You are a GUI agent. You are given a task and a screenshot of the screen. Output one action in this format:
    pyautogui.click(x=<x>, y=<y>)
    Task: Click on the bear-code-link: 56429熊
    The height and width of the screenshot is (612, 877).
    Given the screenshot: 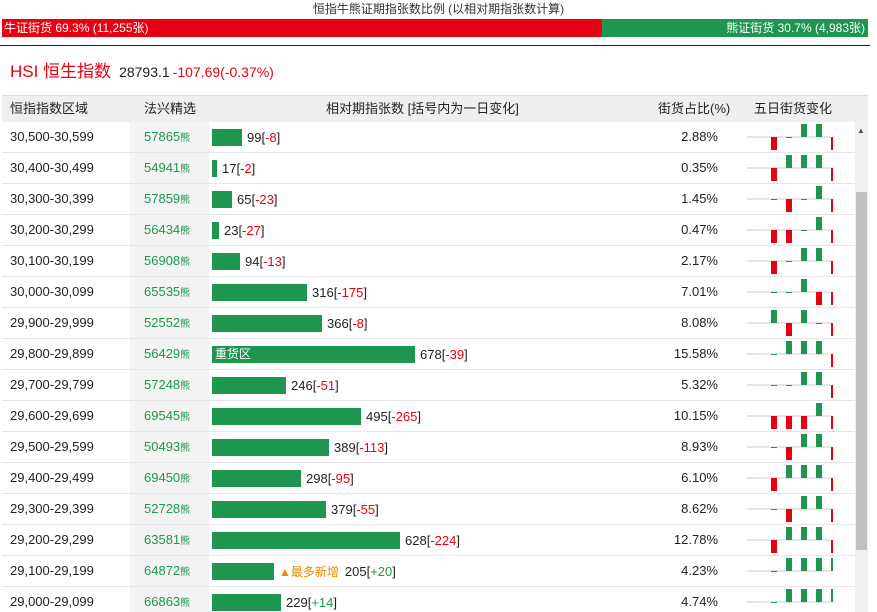 What is the action you would take?
    pyautogui.click(x=167, y=355)
    